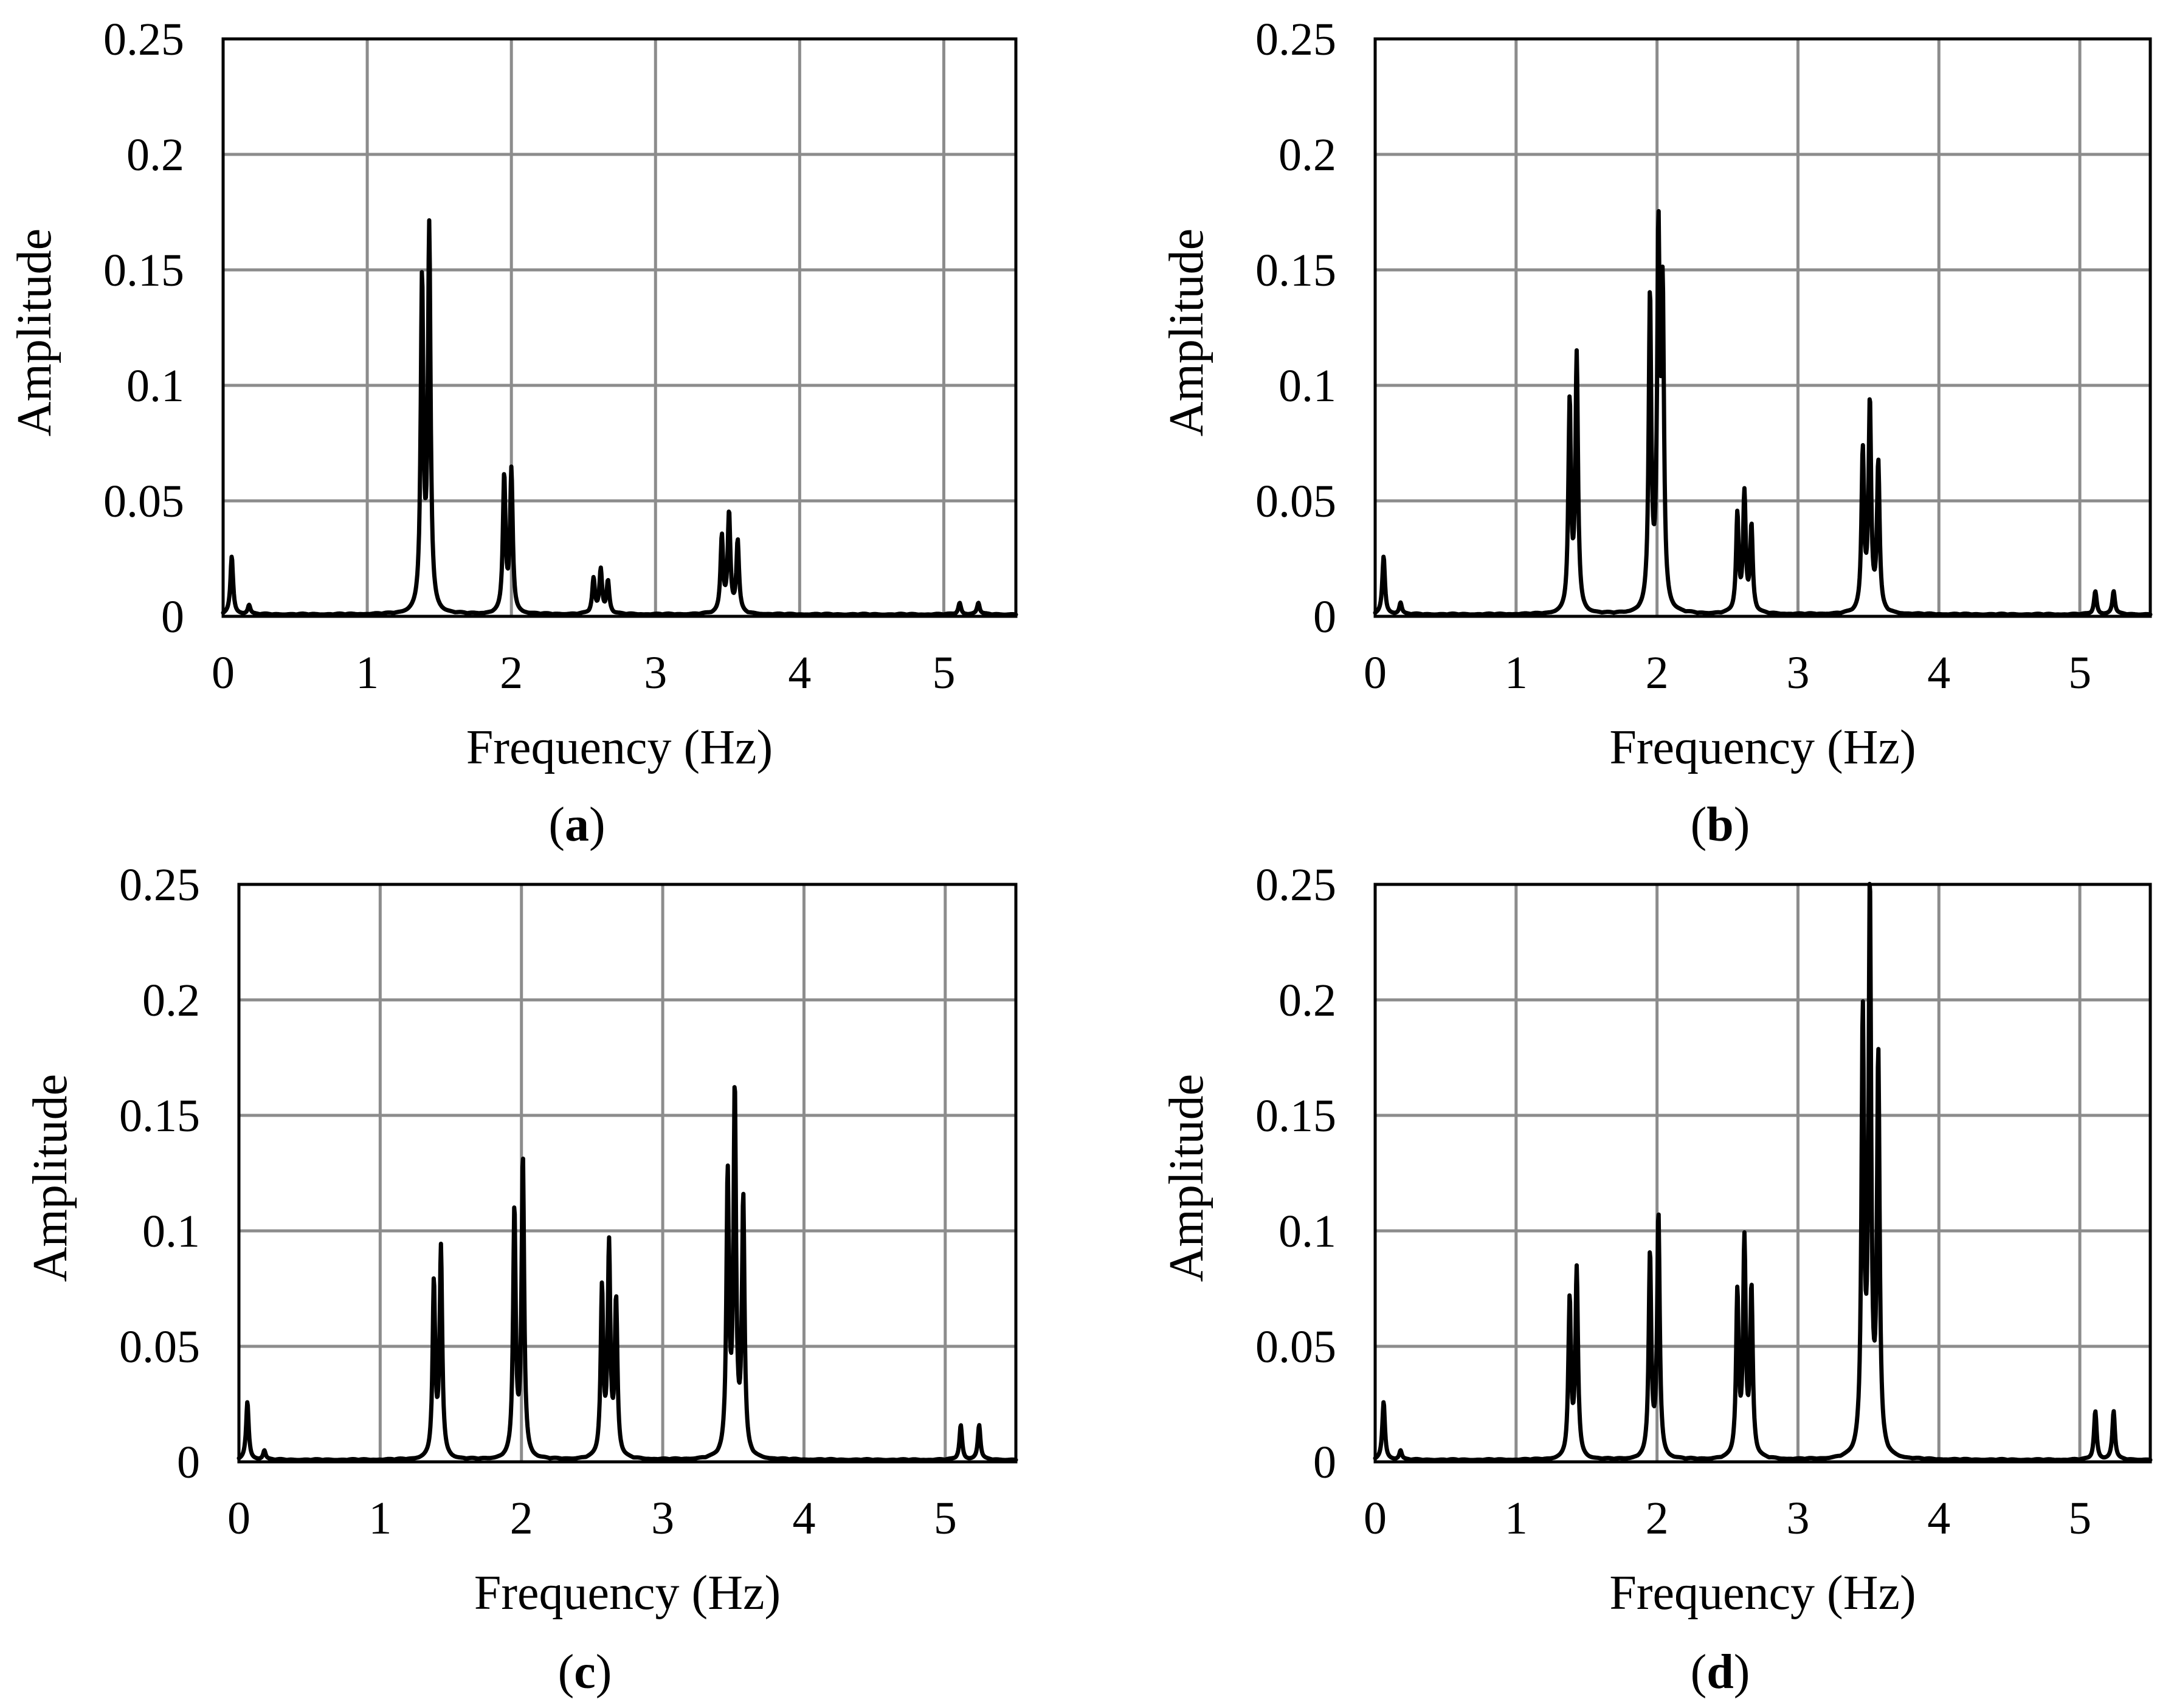 Image resolution: width=2174 pixels, height=1708 pixels. I want to click on panel-caption: (c), so click(585, 1672).